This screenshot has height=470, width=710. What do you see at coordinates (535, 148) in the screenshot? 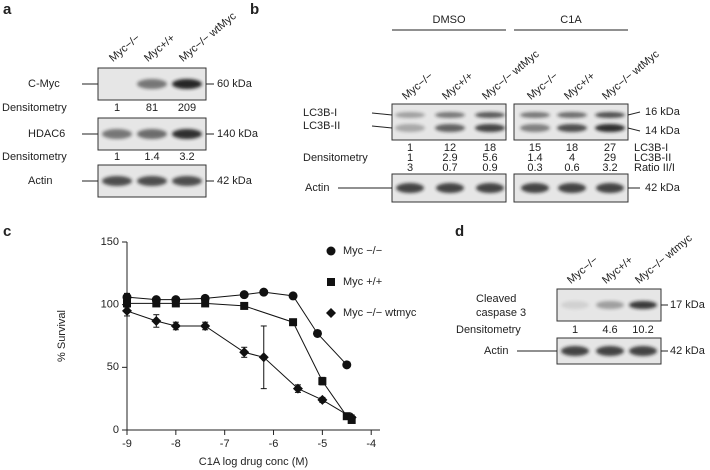
I see `densitometry-value: 15` at bounding box center [535, 148].